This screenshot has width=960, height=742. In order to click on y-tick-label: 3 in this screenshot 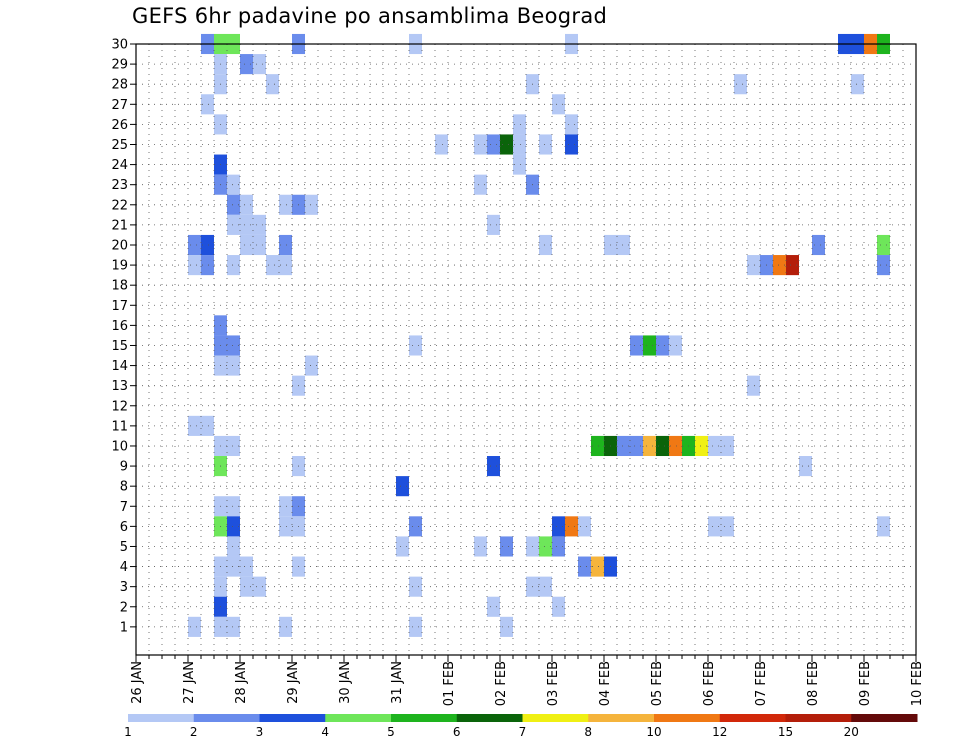, I will do `click(124, 587)`.